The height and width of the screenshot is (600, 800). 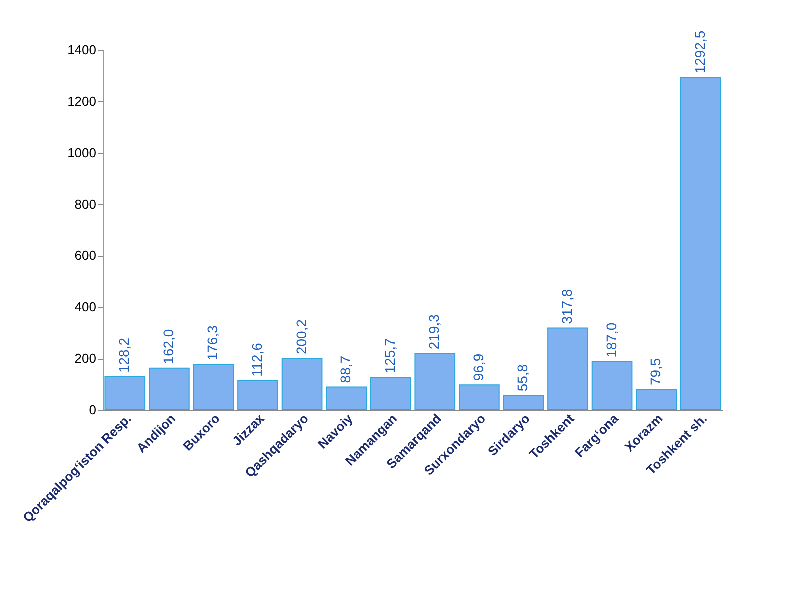 What do you see at coordinates (301, 337) in the screenshot?
I see `data-label: 200,2` at bounding box center [301, 337].